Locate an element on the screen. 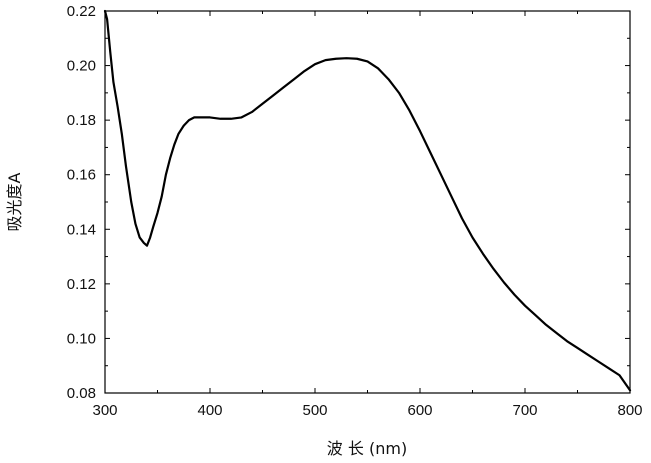 The image size is (651, 463). y-tick-label: 0.14 is located at coordinates (81, 229).